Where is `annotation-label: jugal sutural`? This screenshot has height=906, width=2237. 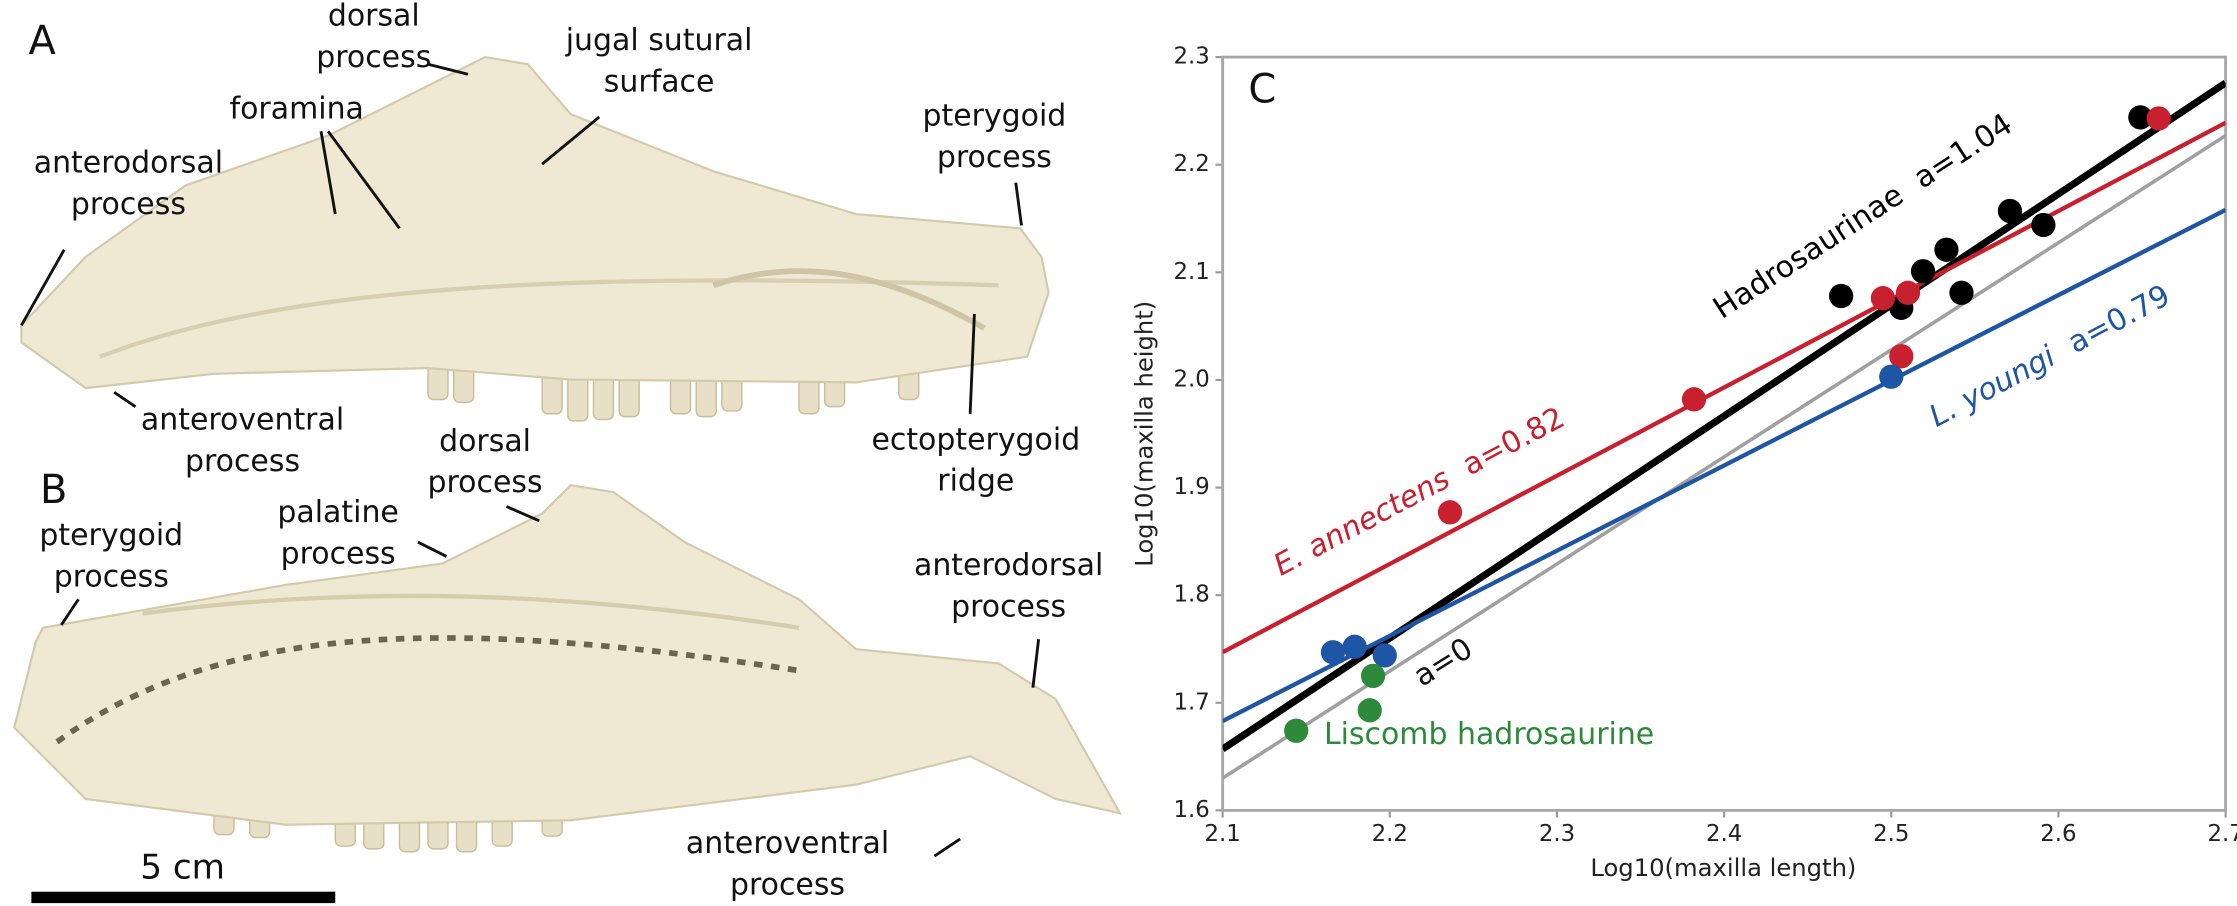 annotation-label: jugal sutural is located at coordinates (659, 40).